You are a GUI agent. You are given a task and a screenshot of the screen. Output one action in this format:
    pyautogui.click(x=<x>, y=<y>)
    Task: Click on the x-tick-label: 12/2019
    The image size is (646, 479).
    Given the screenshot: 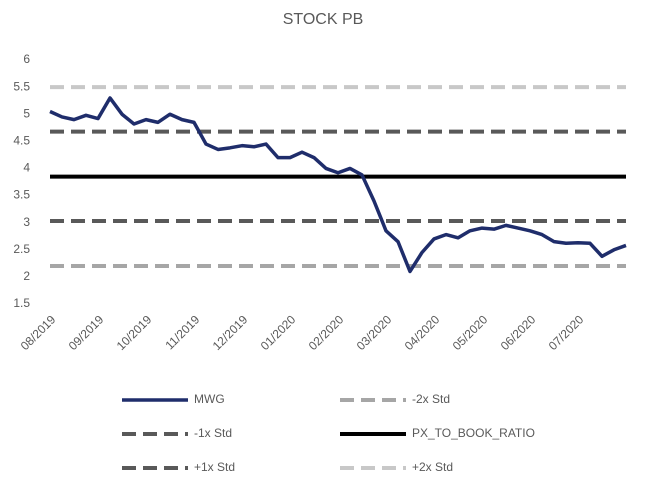 What is the action you would take?
    pyautogui.click(x=230, y=332)
    